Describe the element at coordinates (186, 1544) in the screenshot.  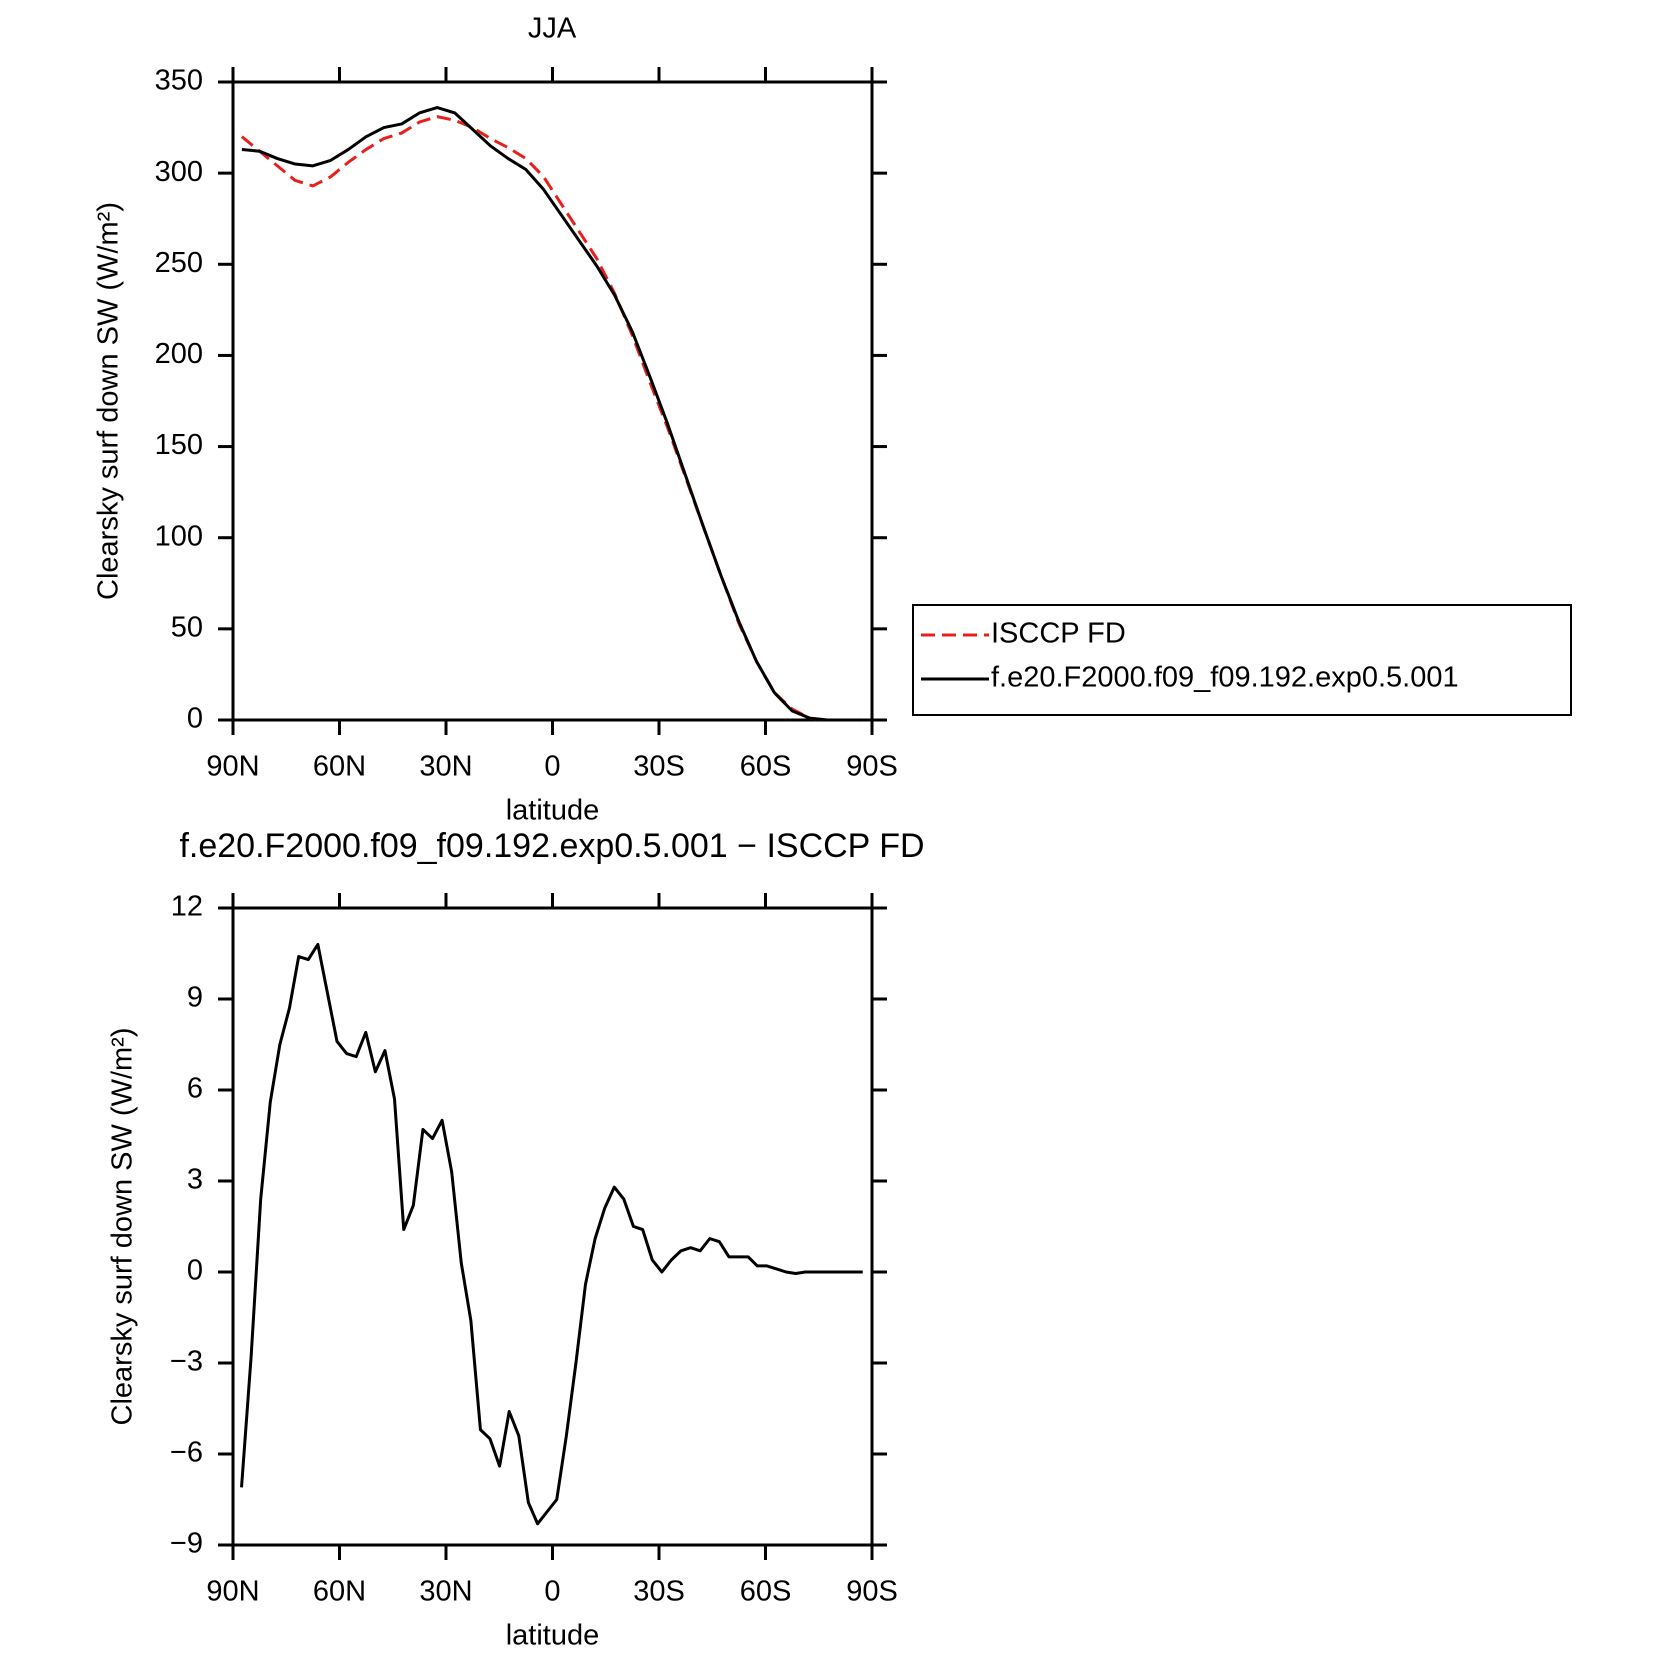
I see `y-tick-label: −9` at that location.